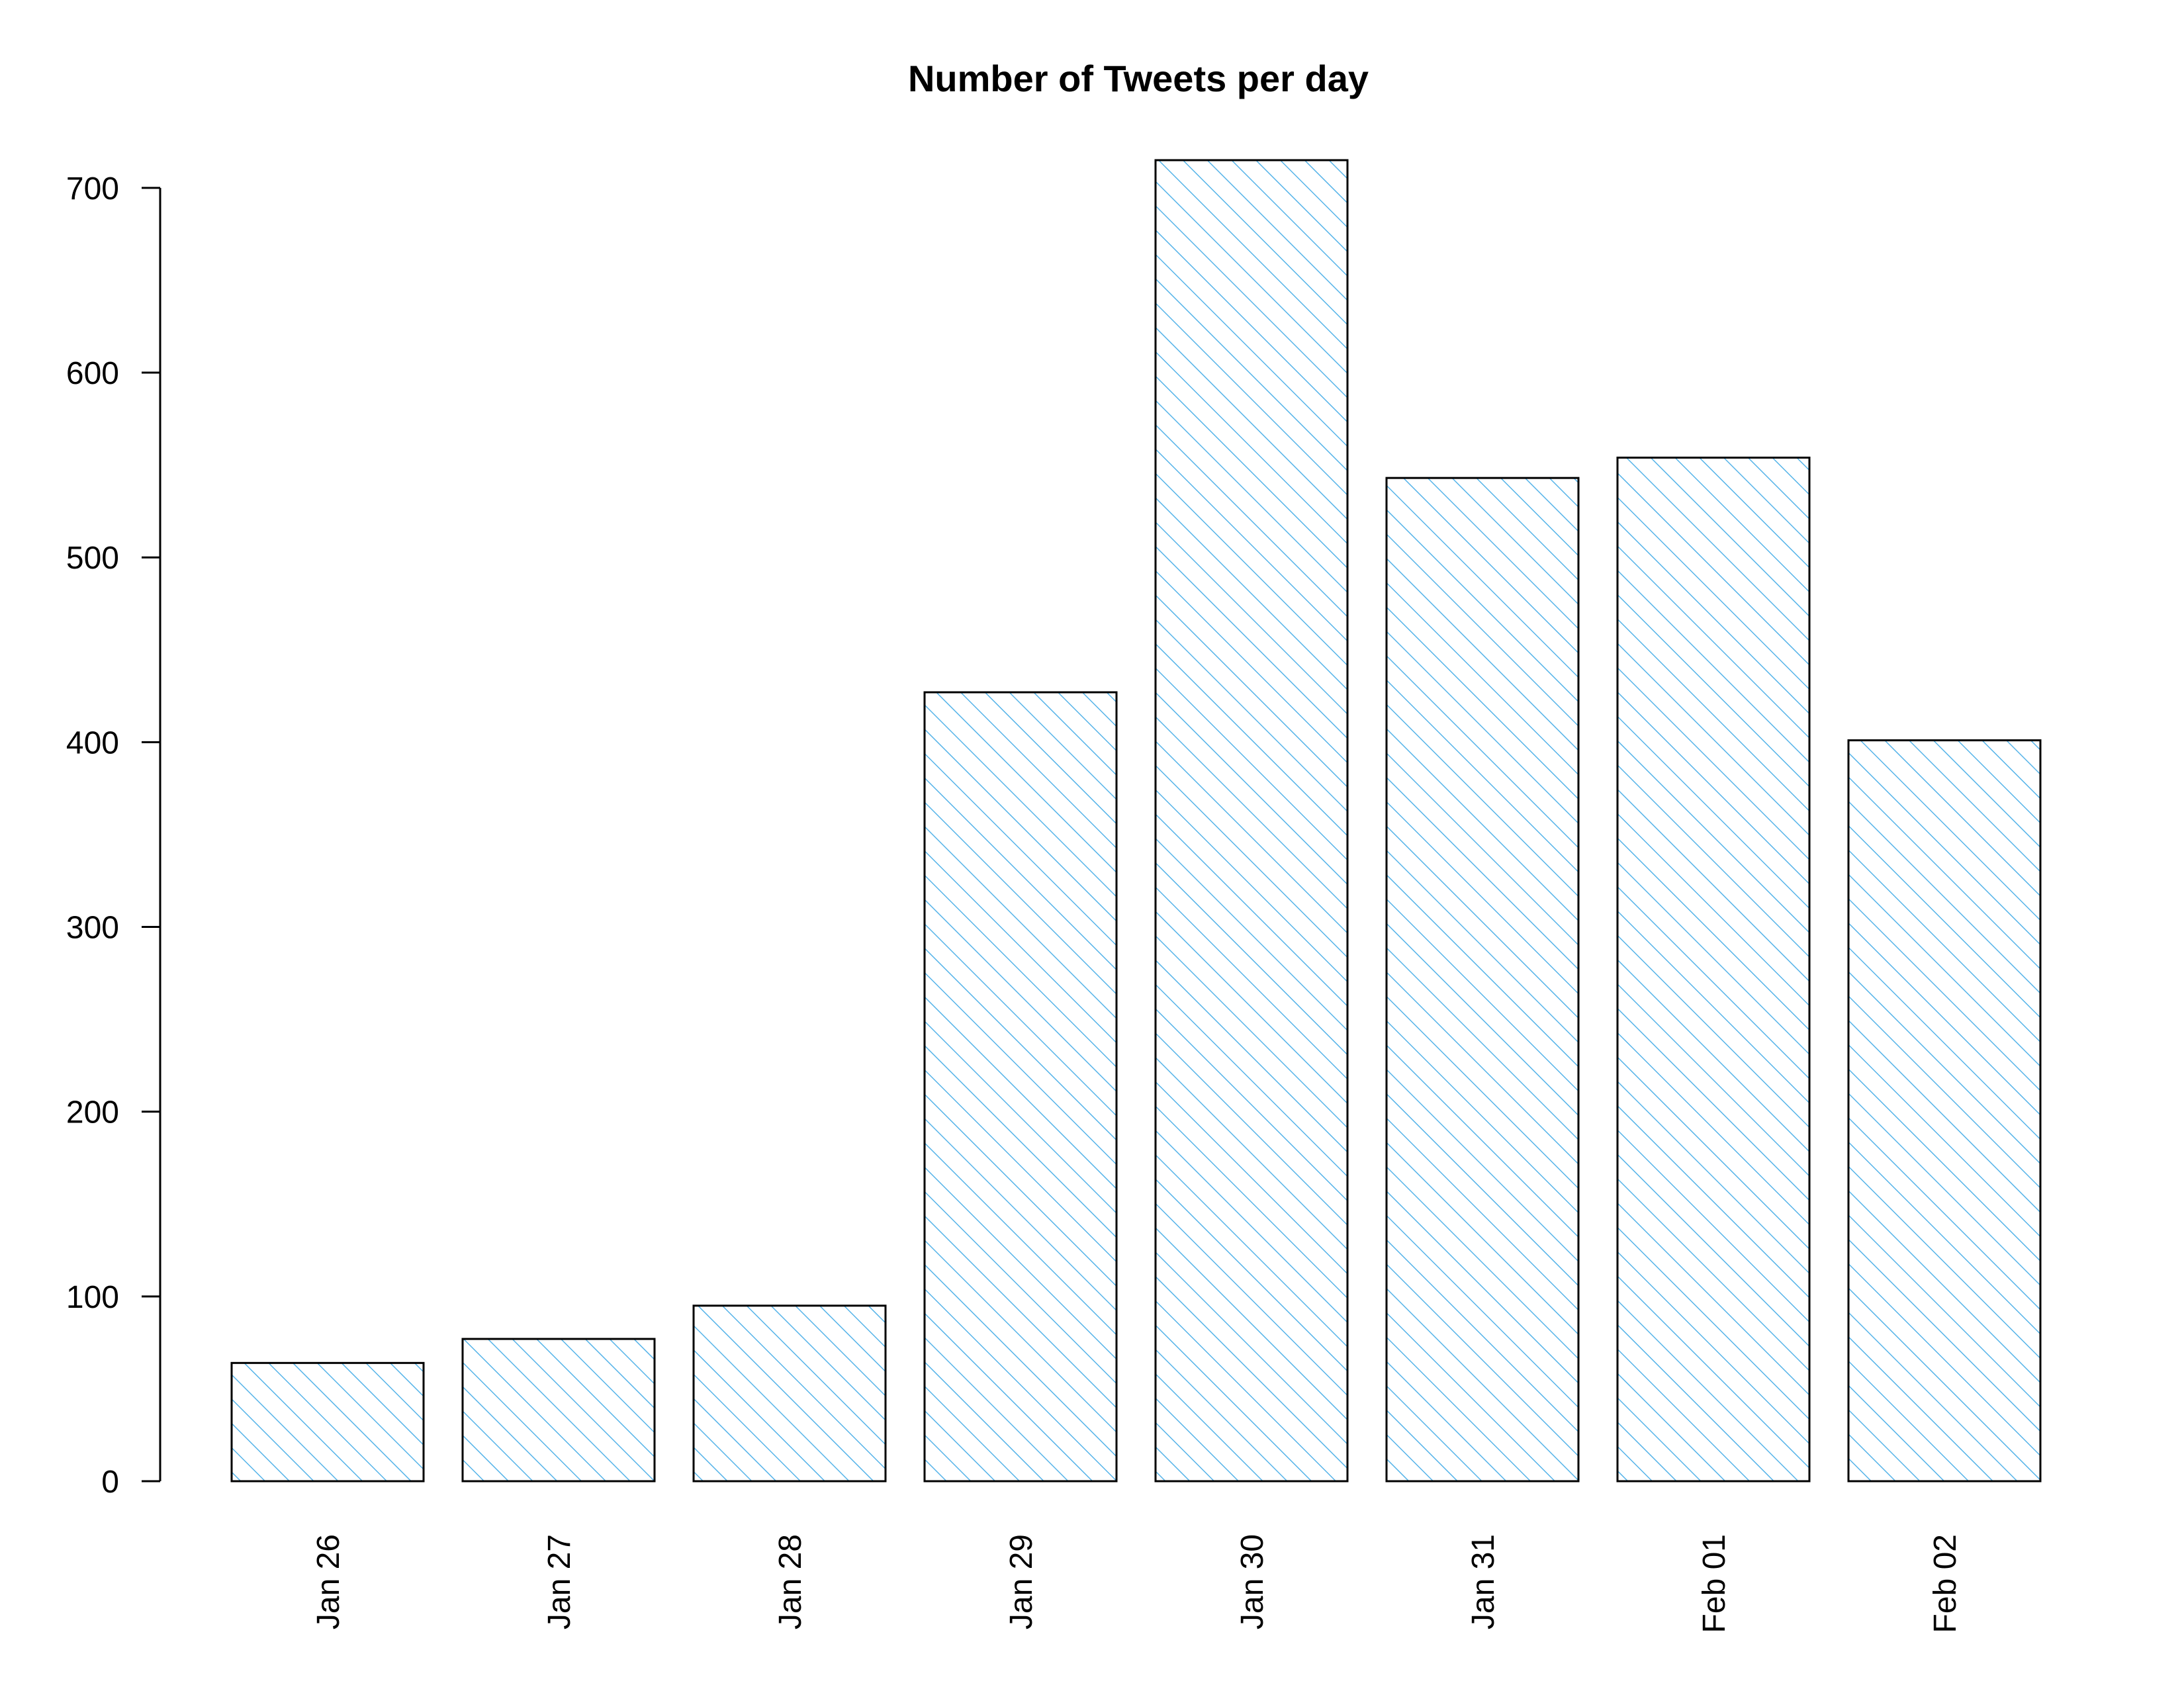 The image size is (2184, 1691). Describe the element at coordinates (92, 558) in the screenshot. I see `y-tick-label: 500` at that location.